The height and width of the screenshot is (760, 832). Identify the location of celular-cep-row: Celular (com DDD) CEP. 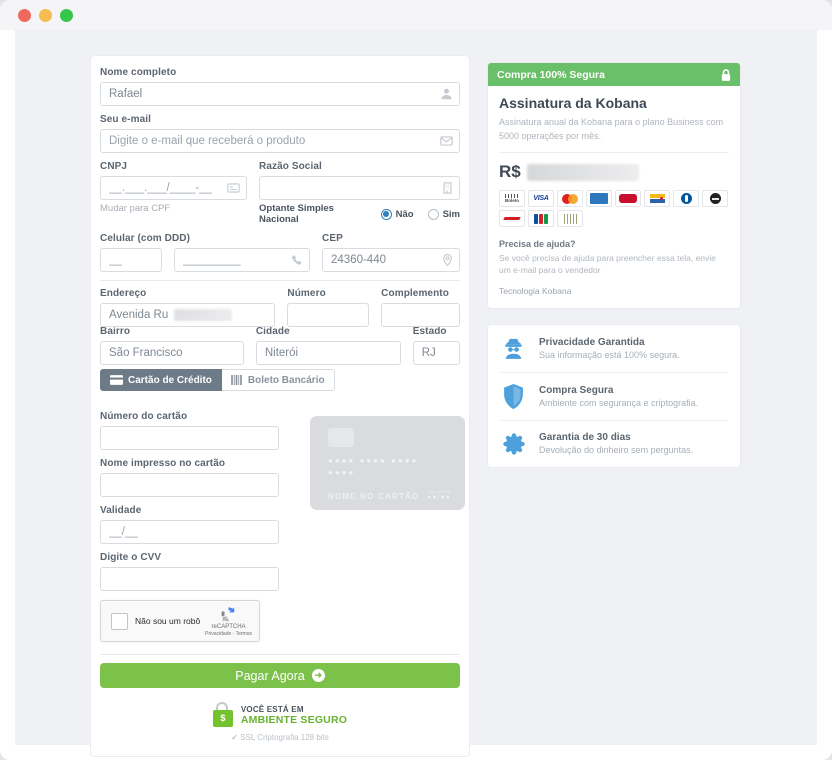
(280, 253).